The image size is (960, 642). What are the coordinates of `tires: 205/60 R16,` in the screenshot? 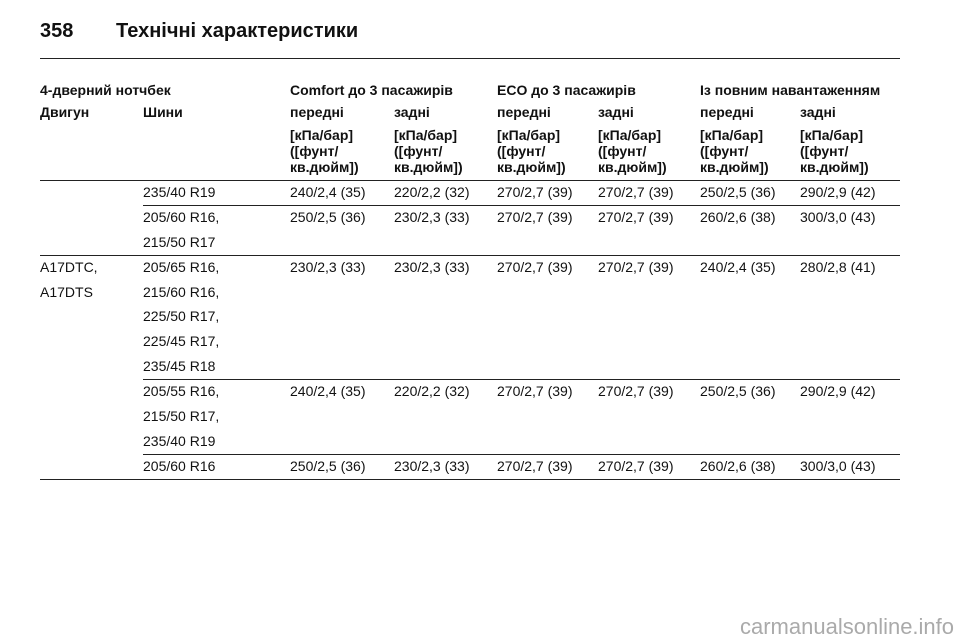 It's located at (181, 217).